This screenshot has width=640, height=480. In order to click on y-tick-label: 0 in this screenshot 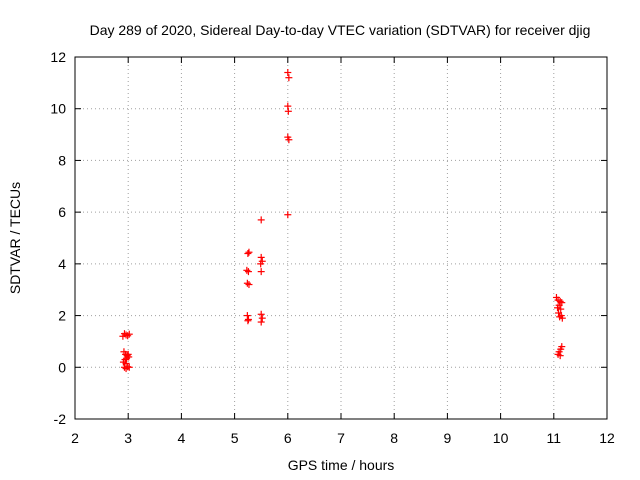, I will do `click(62, 367)`.